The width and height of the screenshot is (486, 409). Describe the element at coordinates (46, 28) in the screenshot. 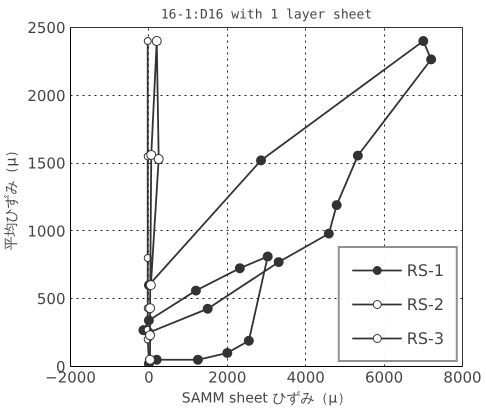

I see `y-tick-label: 2500` at that location.